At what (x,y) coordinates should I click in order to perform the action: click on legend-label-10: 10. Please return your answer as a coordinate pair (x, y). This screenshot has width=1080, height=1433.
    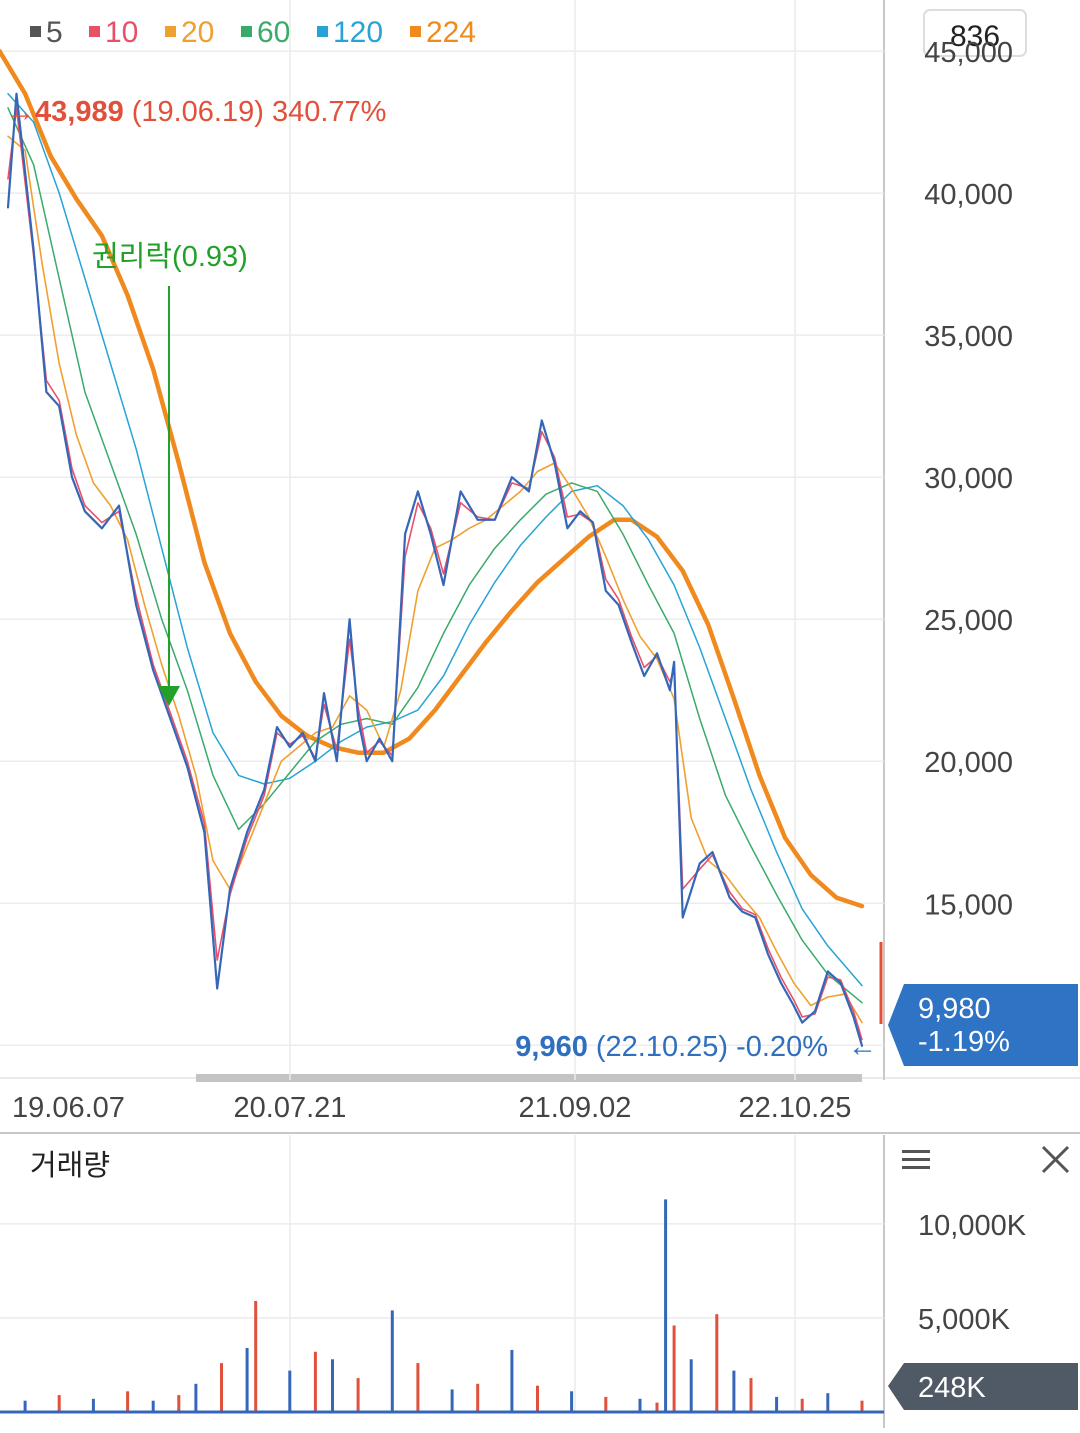
    Looking at the image, I should click on (121, 32).